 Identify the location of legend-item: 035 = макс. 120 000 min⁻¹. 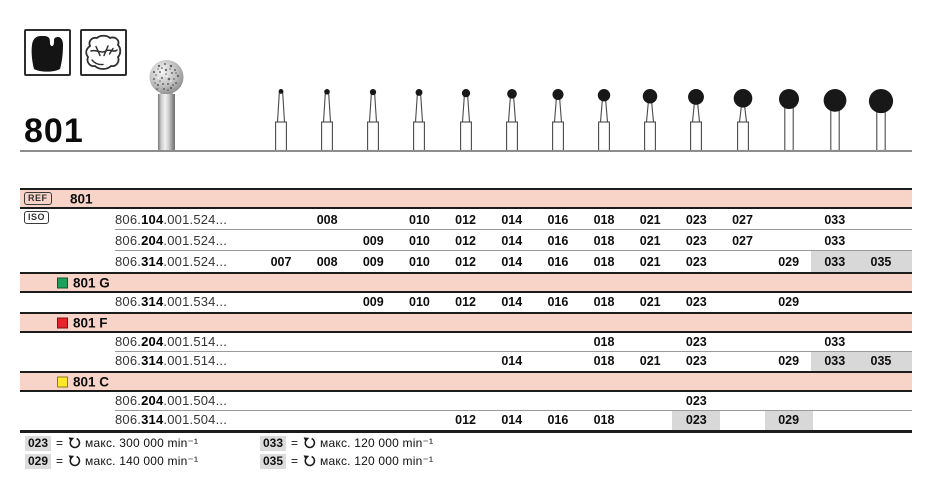
(346, 461).